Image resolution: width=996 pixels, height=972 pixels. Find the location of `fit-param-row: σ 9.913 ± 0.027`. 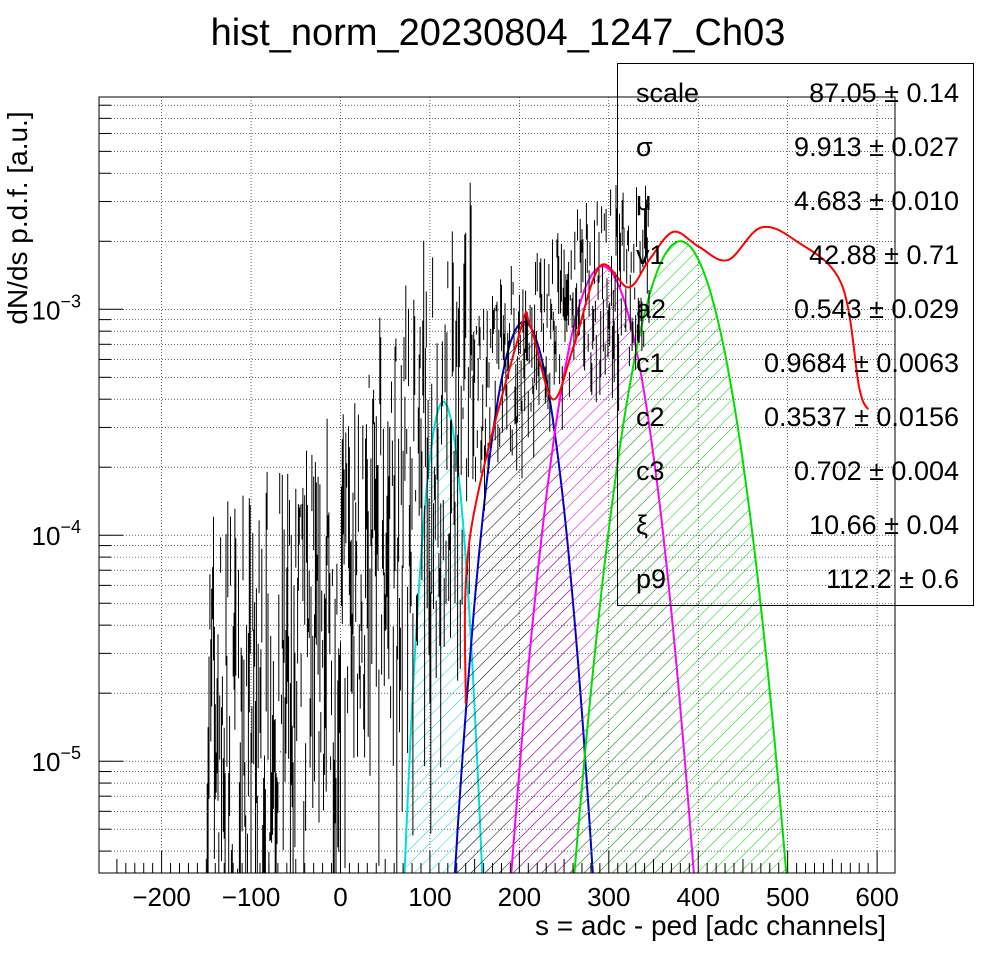

fit-param-row: σ 9.913 ± 0.027 is located at coordinates (796, 145).